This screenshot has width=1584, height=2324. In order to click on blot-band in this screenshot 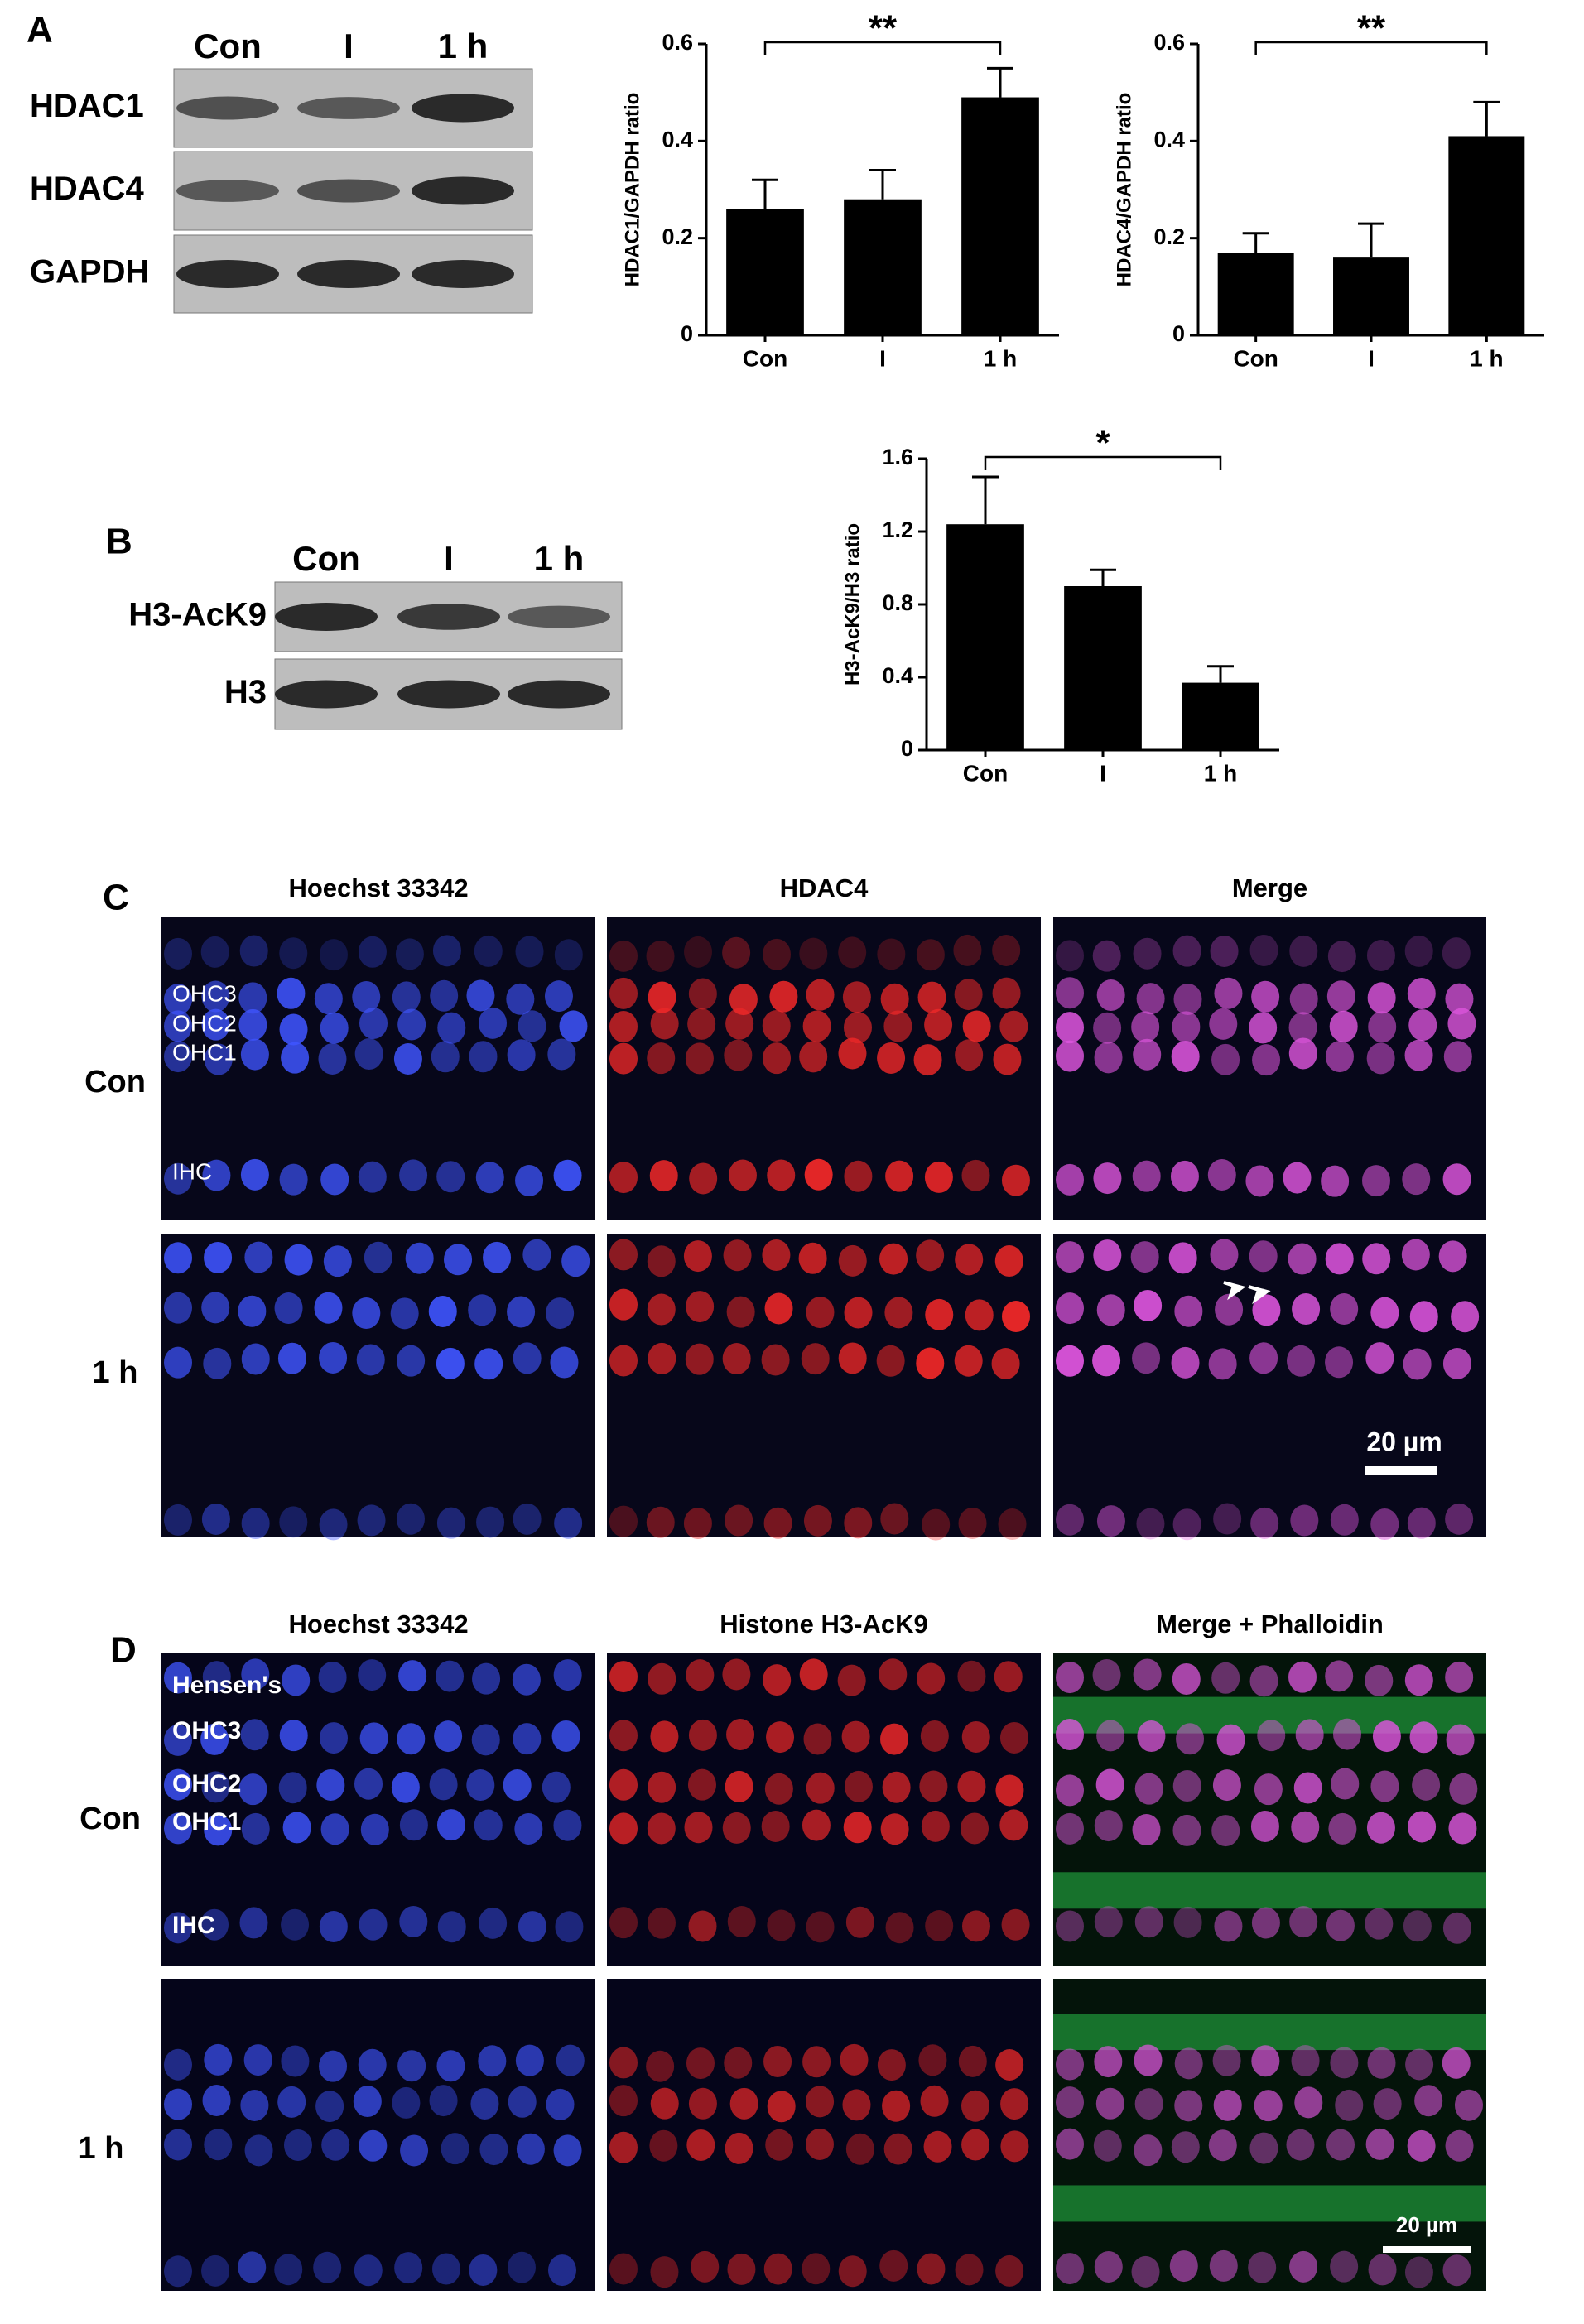, I will do `click(463, 190)`.